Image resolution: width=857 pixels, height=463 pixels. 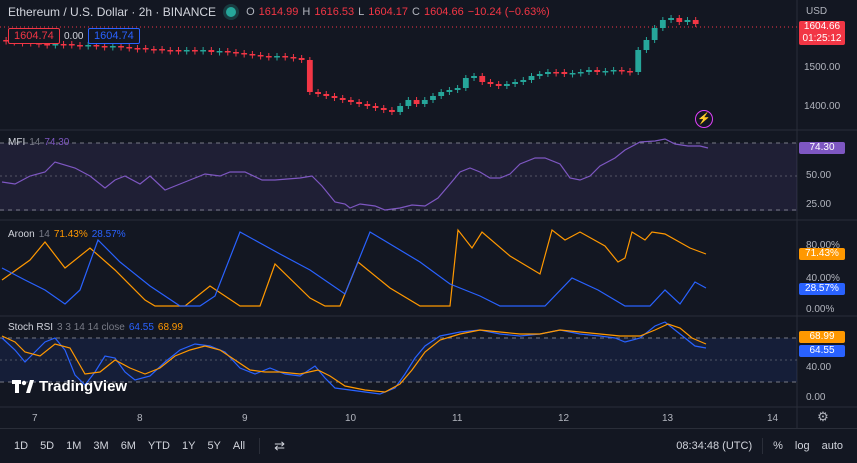 I want to click on close-label: C, so click(x=416, y=12).